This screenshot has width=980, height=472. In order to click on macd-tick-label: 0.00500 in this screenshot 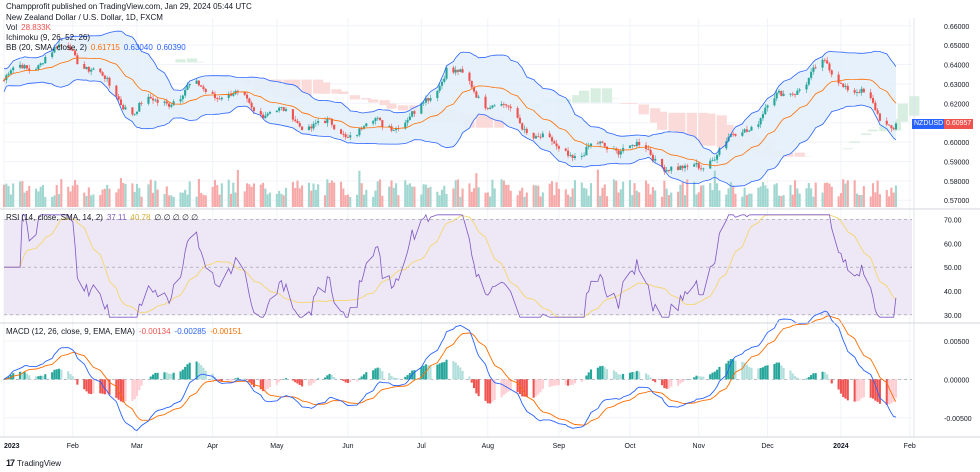, I will do `click(956, 342)`.